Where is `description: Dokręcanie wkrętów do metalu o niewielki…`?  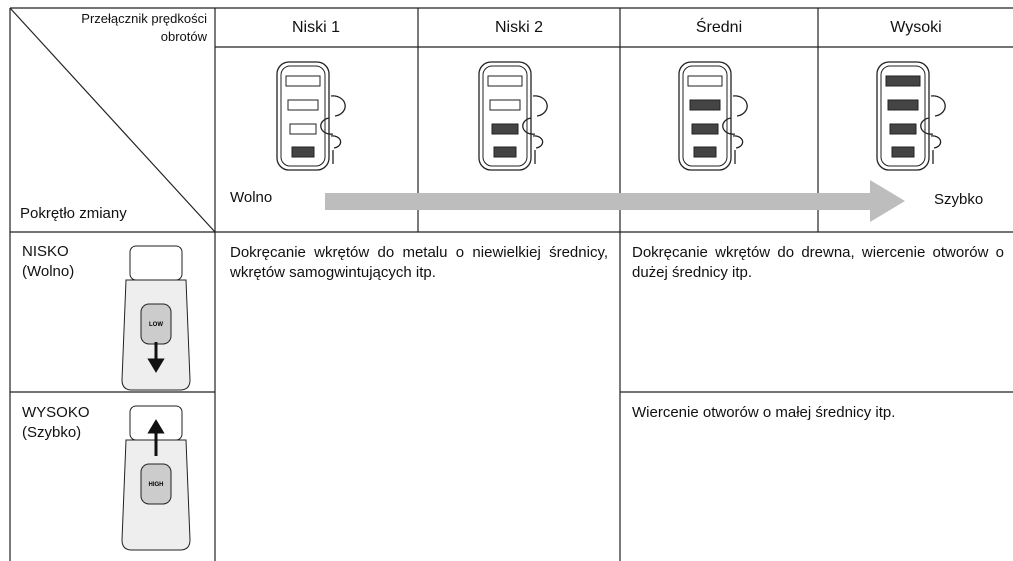
description: Dokręcanie wkrętów do metalu o niewielki… is located at coordinates (419, 262).